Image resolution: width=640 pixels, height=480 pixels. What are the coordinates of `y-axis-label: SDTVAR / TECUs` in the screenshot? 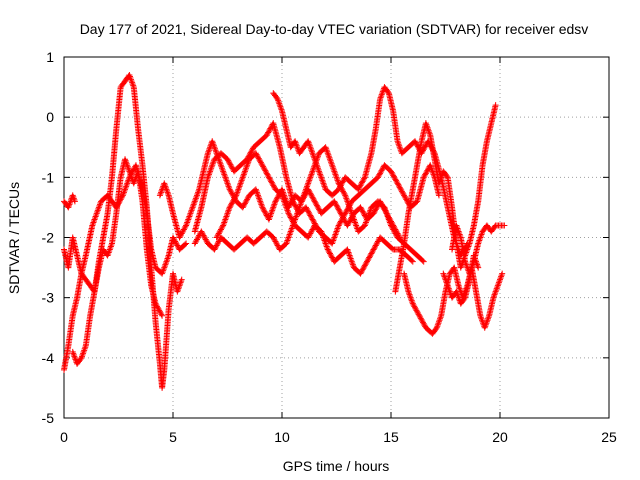 It's located at (14, 238).